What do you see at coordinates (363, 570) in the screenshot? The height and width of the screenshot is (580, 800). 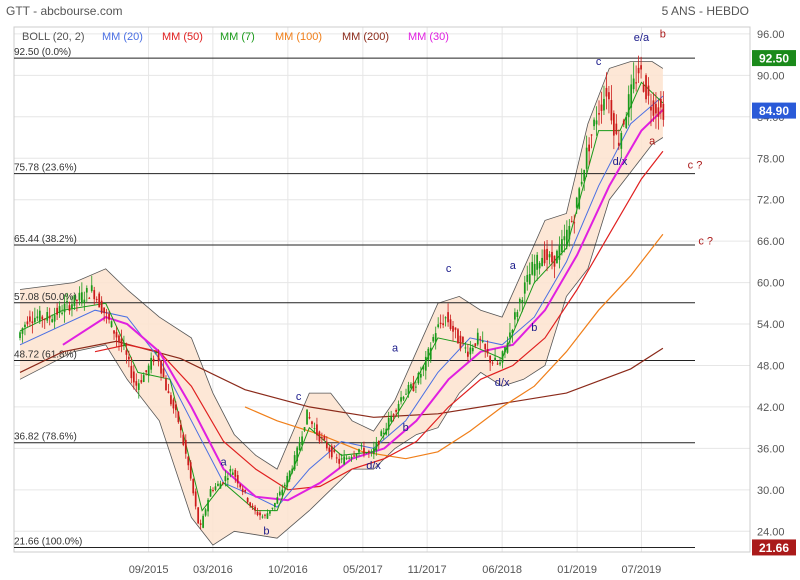 I see `x-tick-label: 05/2017` at bounding box center [363, 570].